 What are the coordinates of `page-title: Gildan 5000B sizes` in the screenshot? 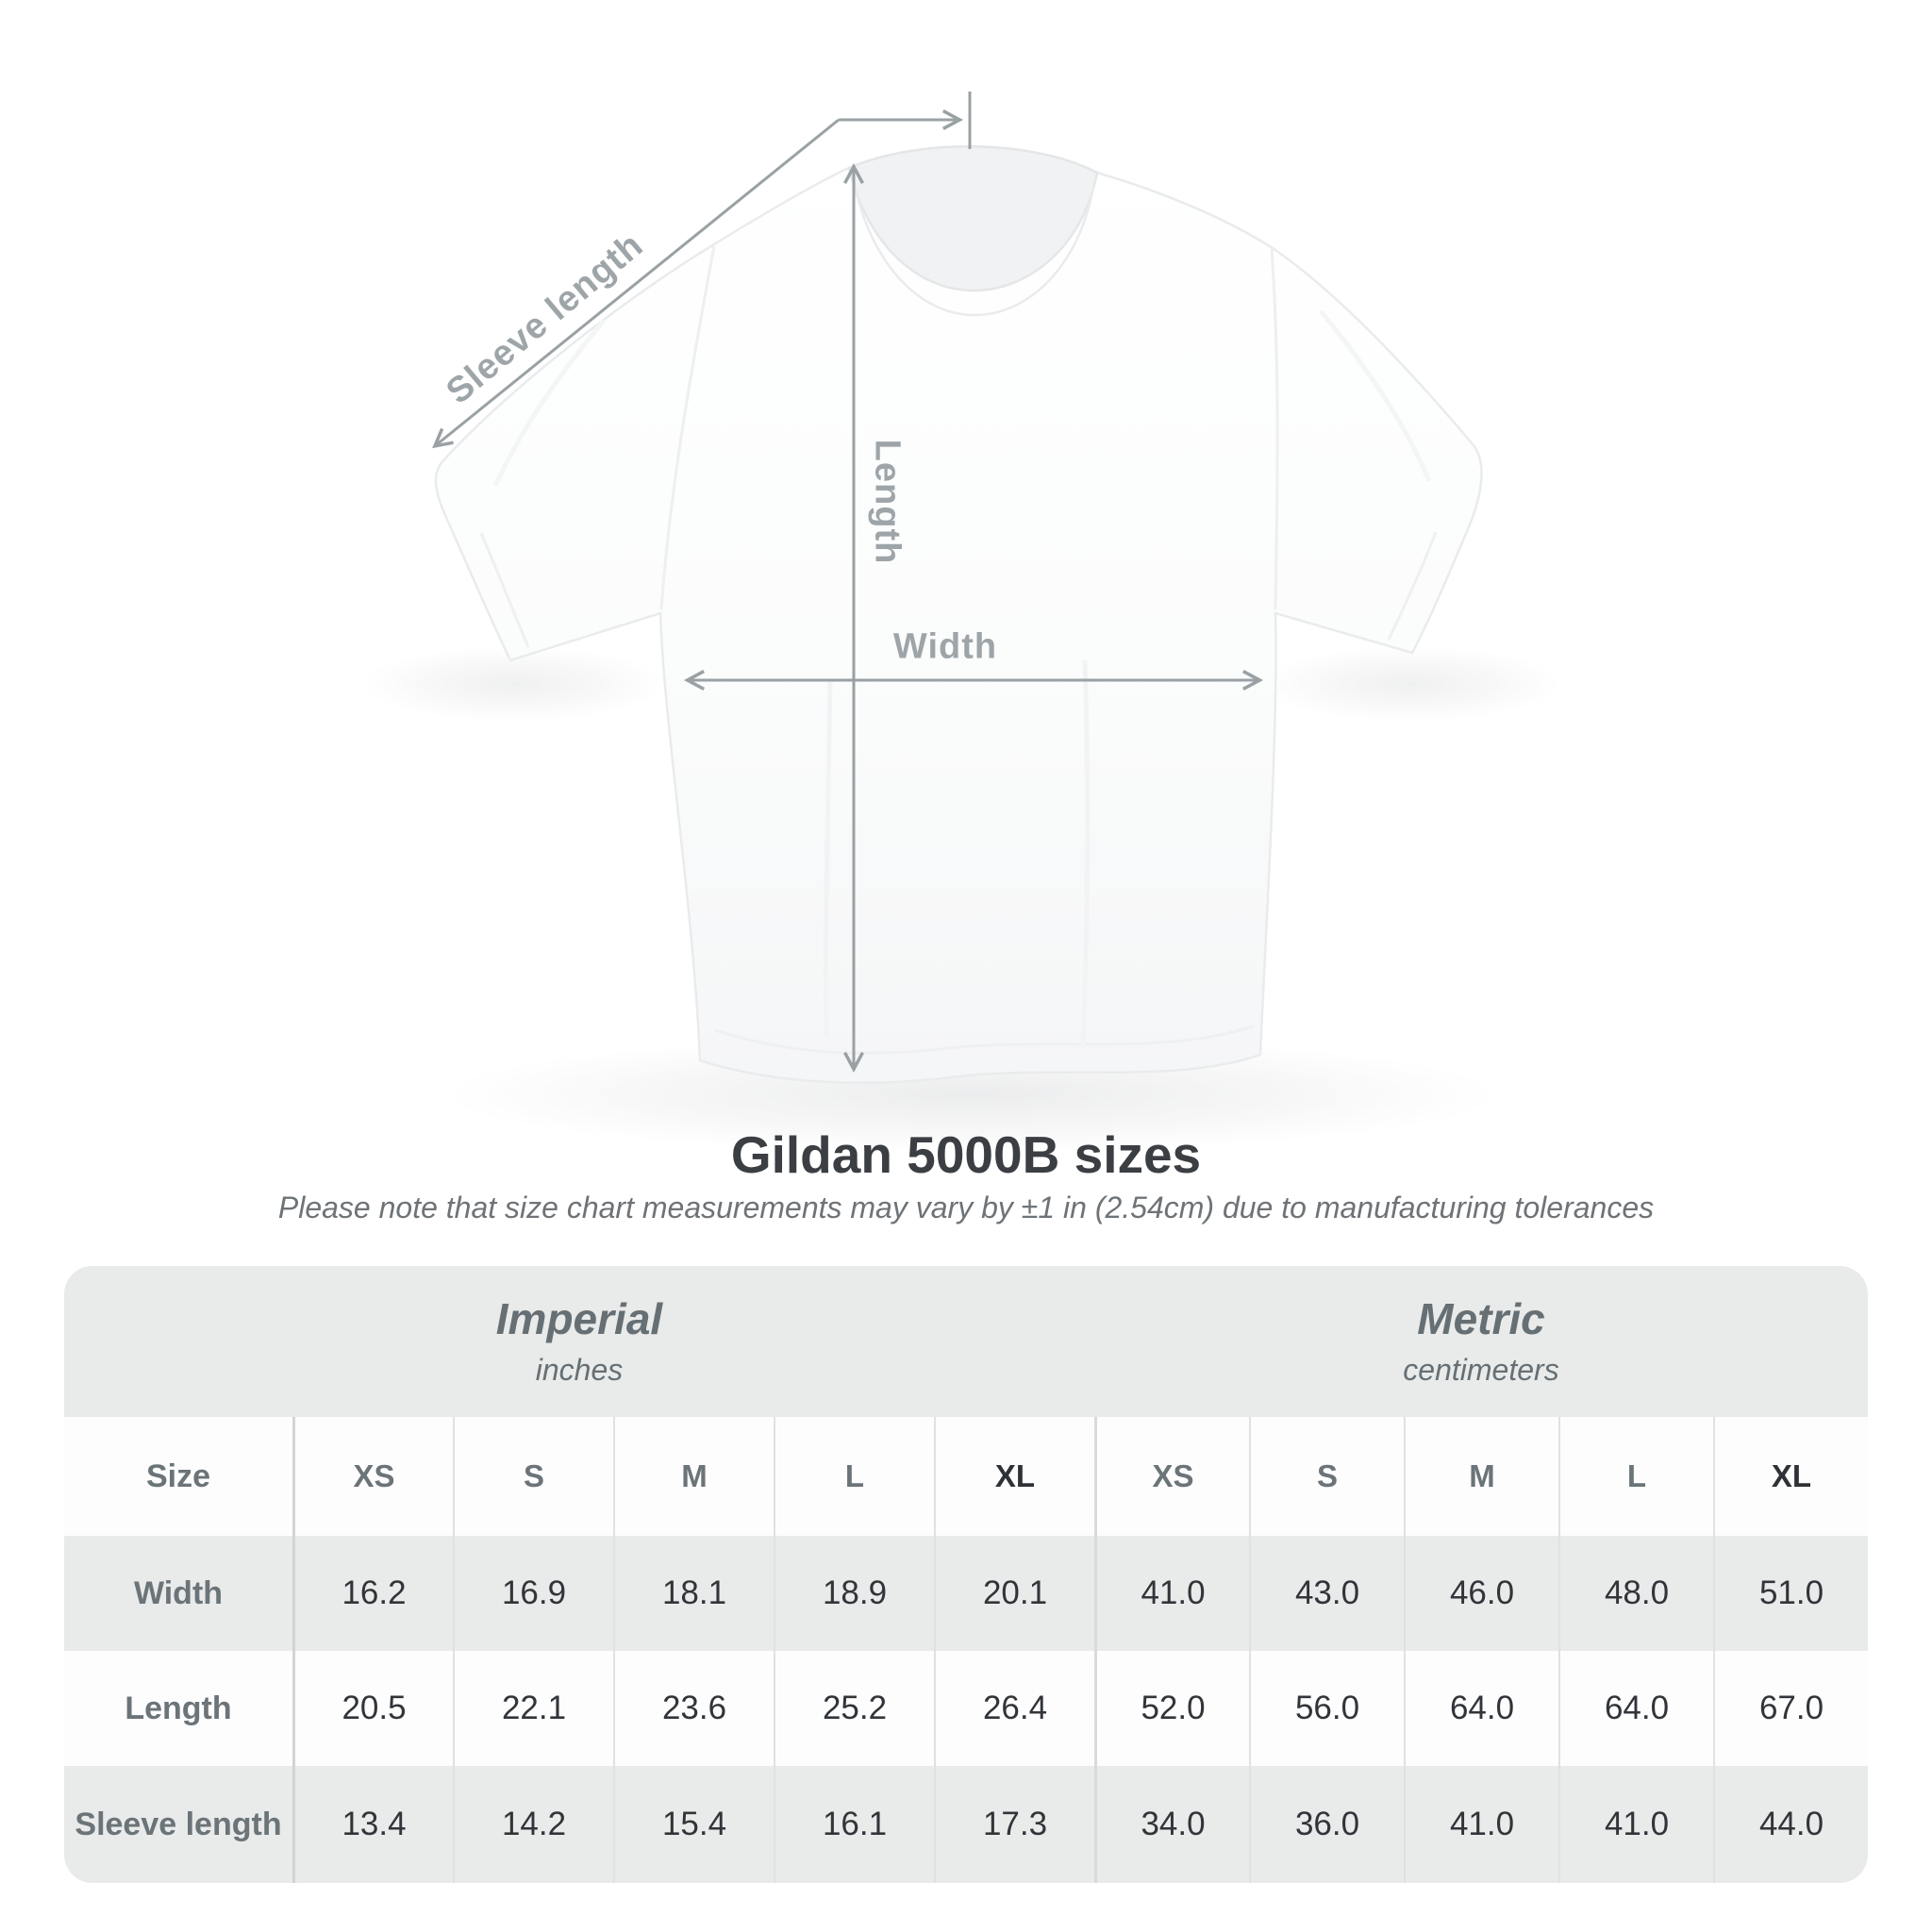 It's located at (966, 1155).